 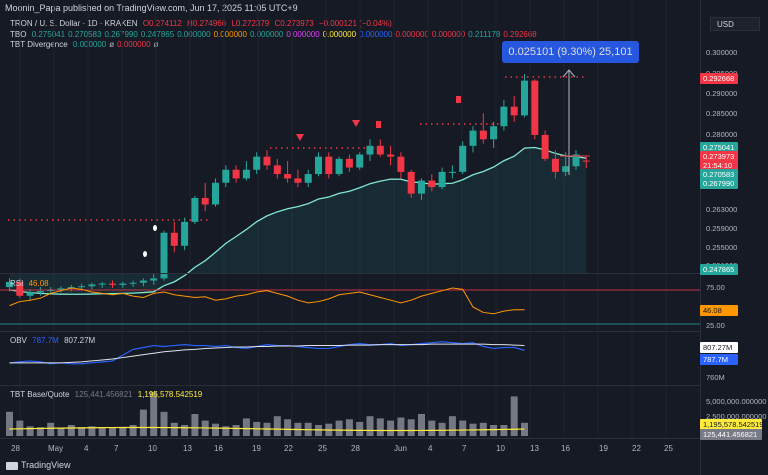 What do you see at coordinates (715, 377) in the screenshot?
I see `obv-tick: 760M` at bounding box center [715, 377].